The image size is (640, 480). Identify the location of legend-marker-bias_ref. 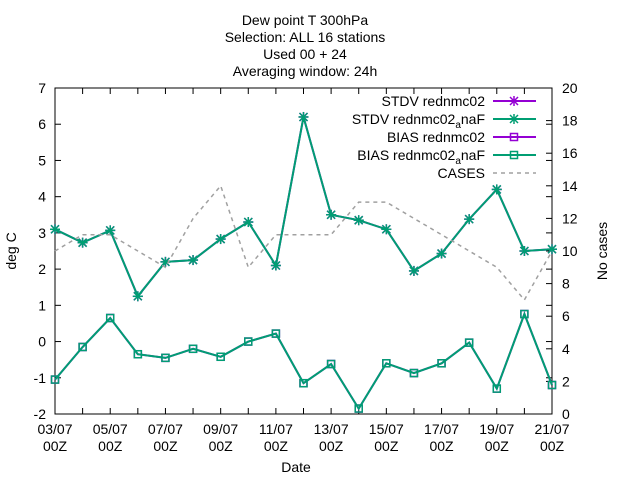
(514, 137).